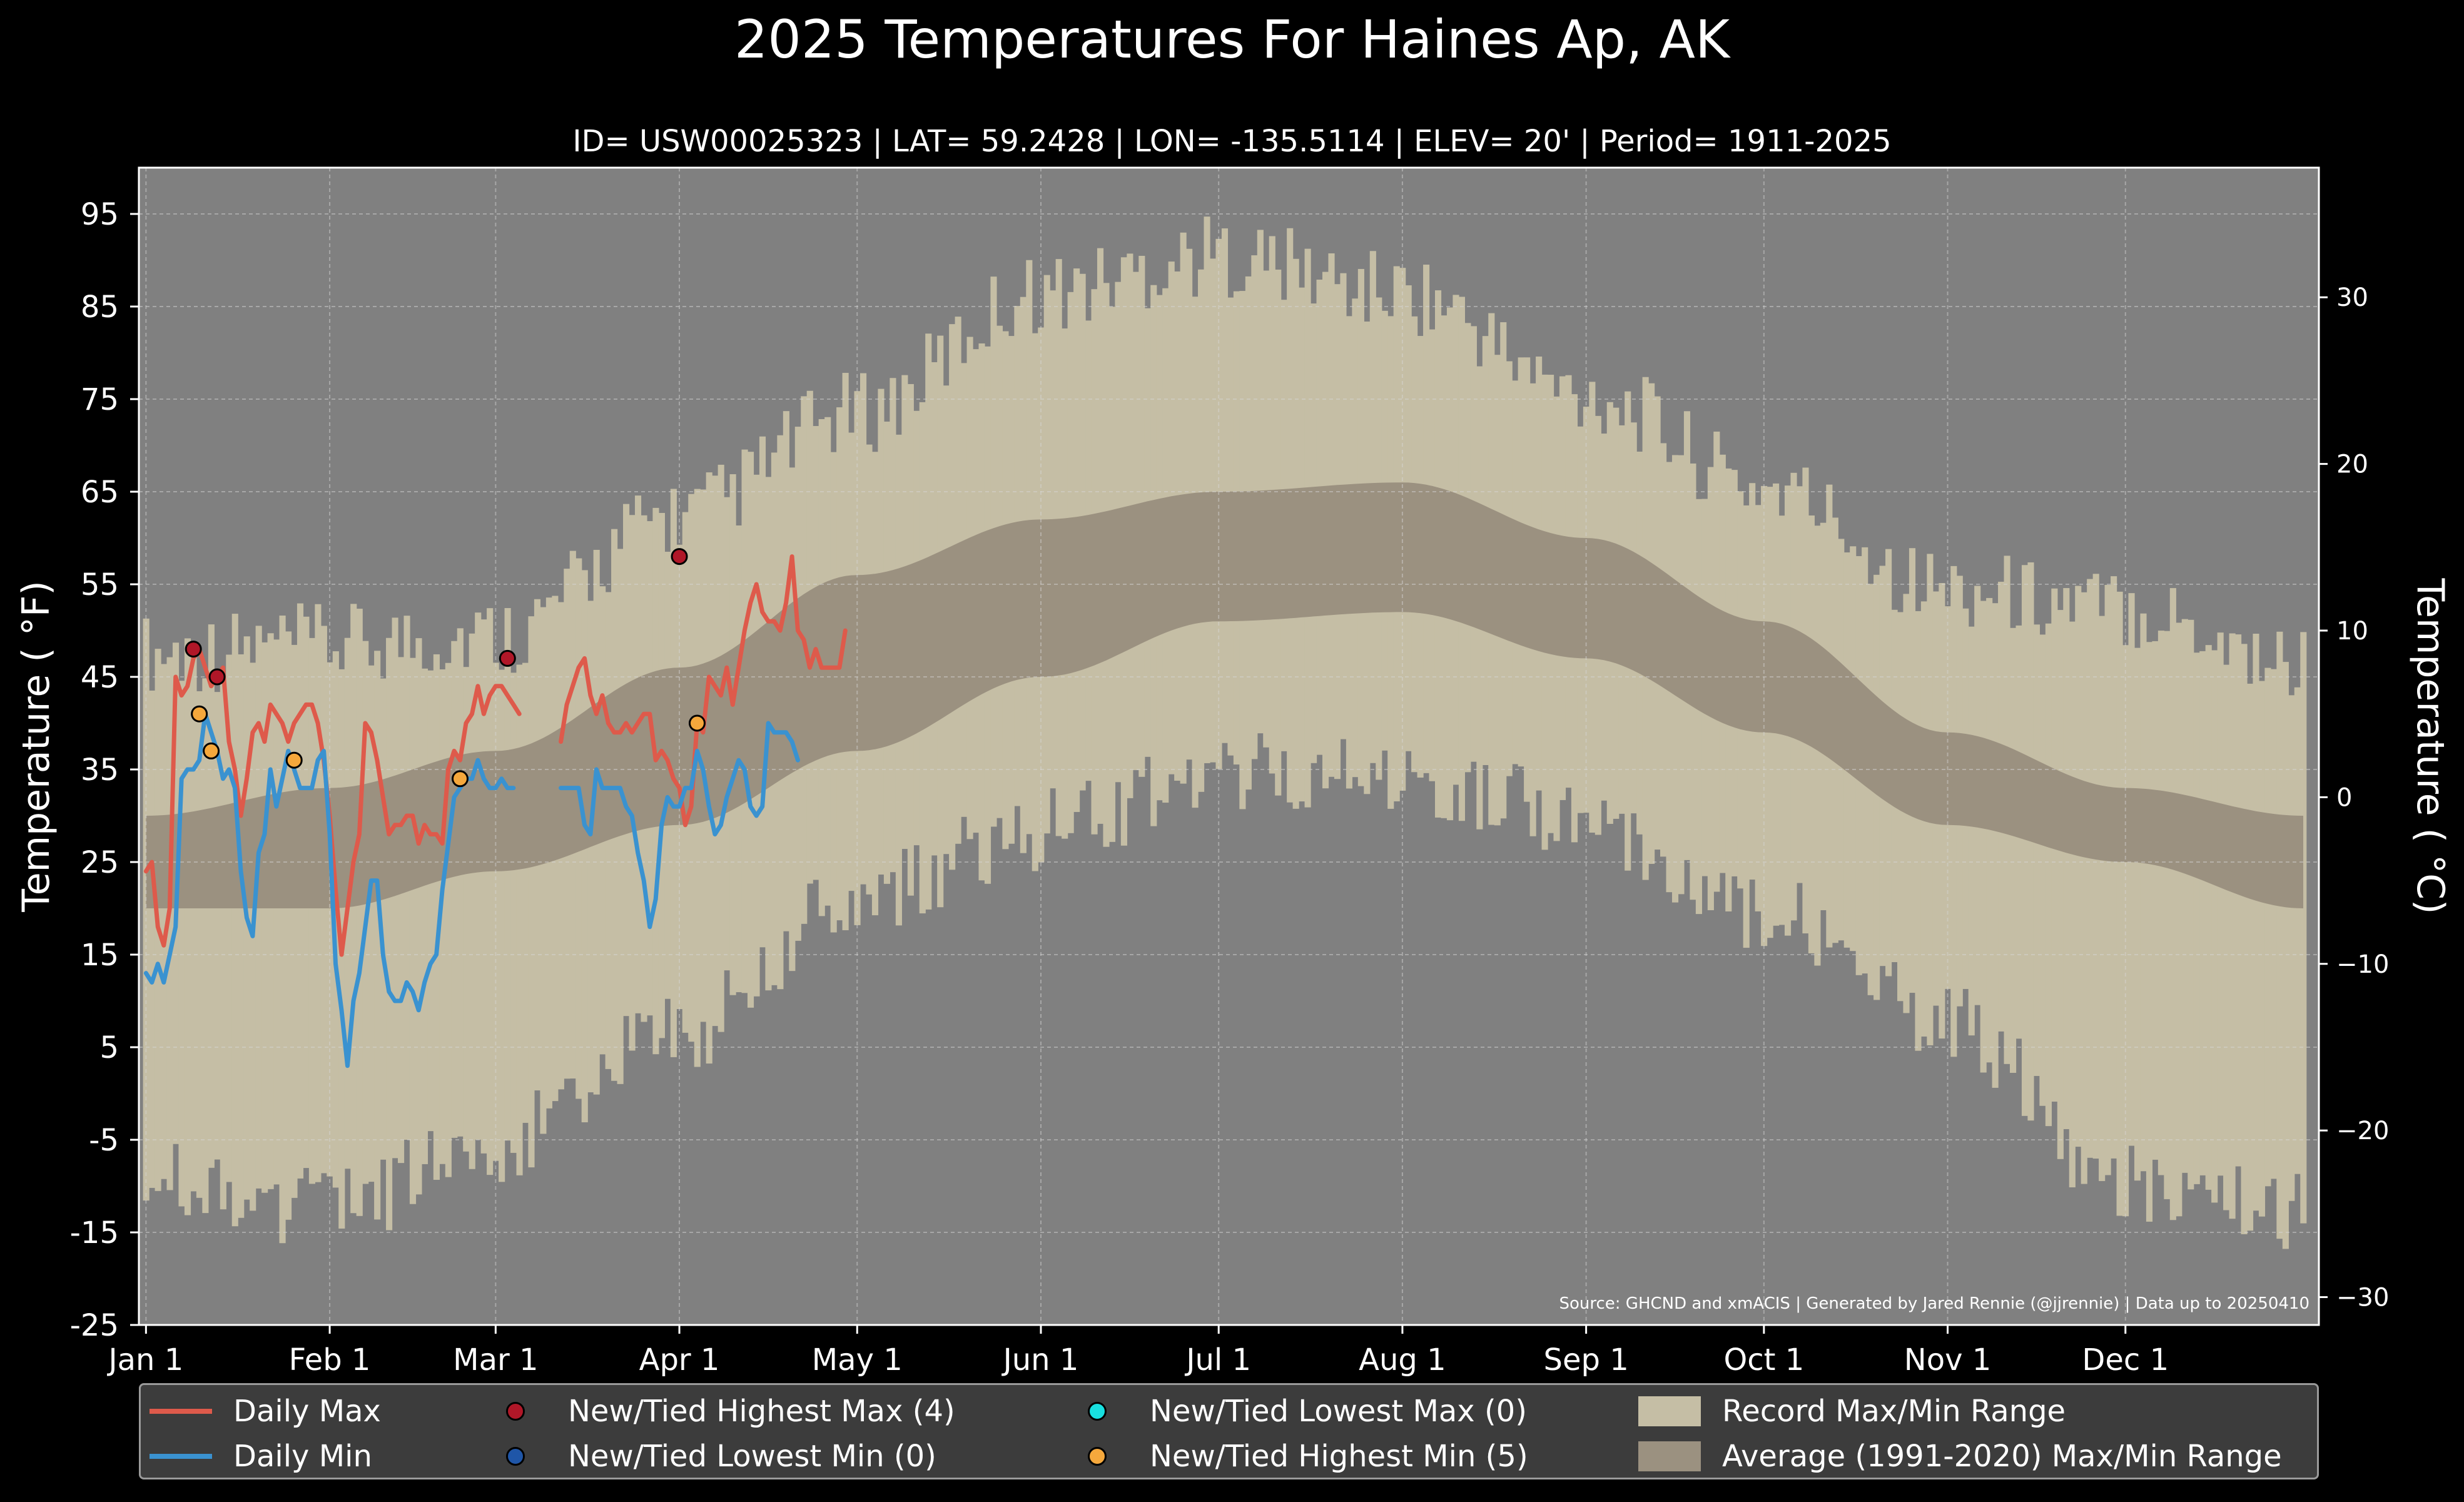 This screenshot has width=2464, height=1502. Describe the element at coordinates (1295, 1411) in the screenshot. I see `legend-item-lowest-max: New/Tied Lowest Max (0)` at that location.